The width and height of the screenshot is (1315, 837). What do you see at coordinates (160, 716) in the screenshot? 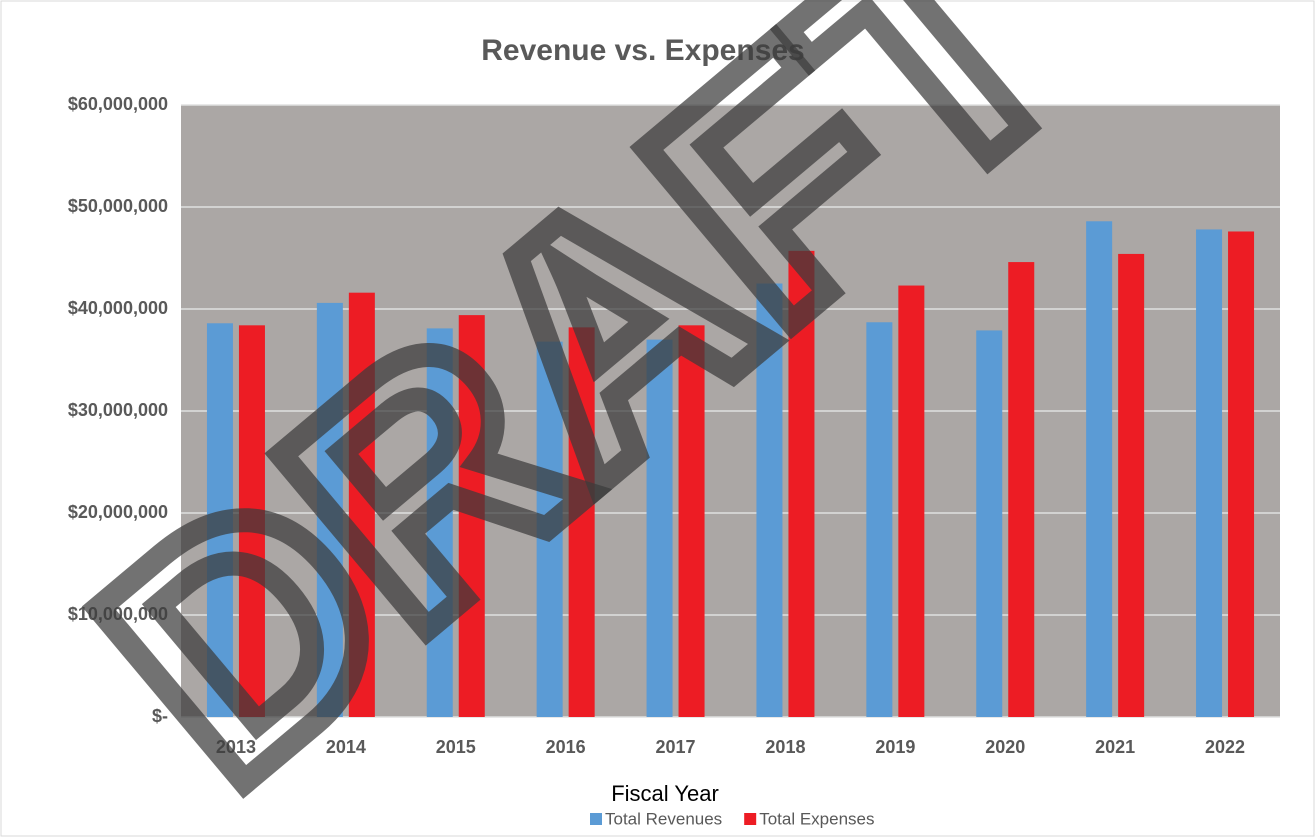
I see `y-tick-label: $-` at bounding box center [160, 716].